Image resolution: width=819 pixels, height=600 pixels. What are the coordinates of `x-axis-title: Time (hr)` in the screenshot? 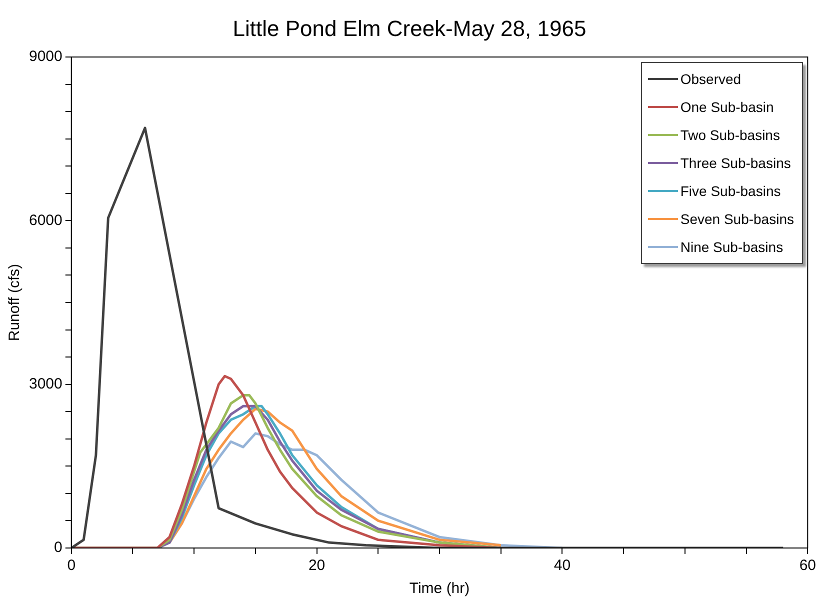 It's located at (439, 589).